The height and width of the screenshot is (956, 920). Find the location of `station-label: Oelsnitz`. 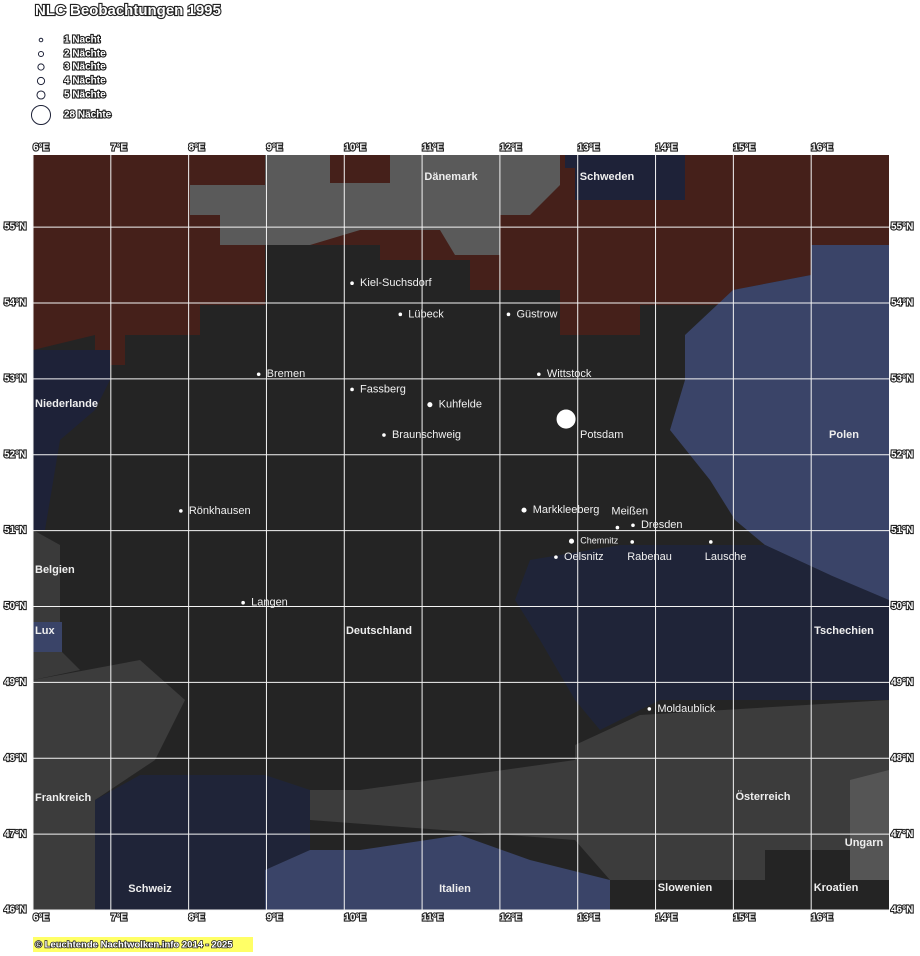

station-label: Oelsnitz is located at coordinates (584, 557).